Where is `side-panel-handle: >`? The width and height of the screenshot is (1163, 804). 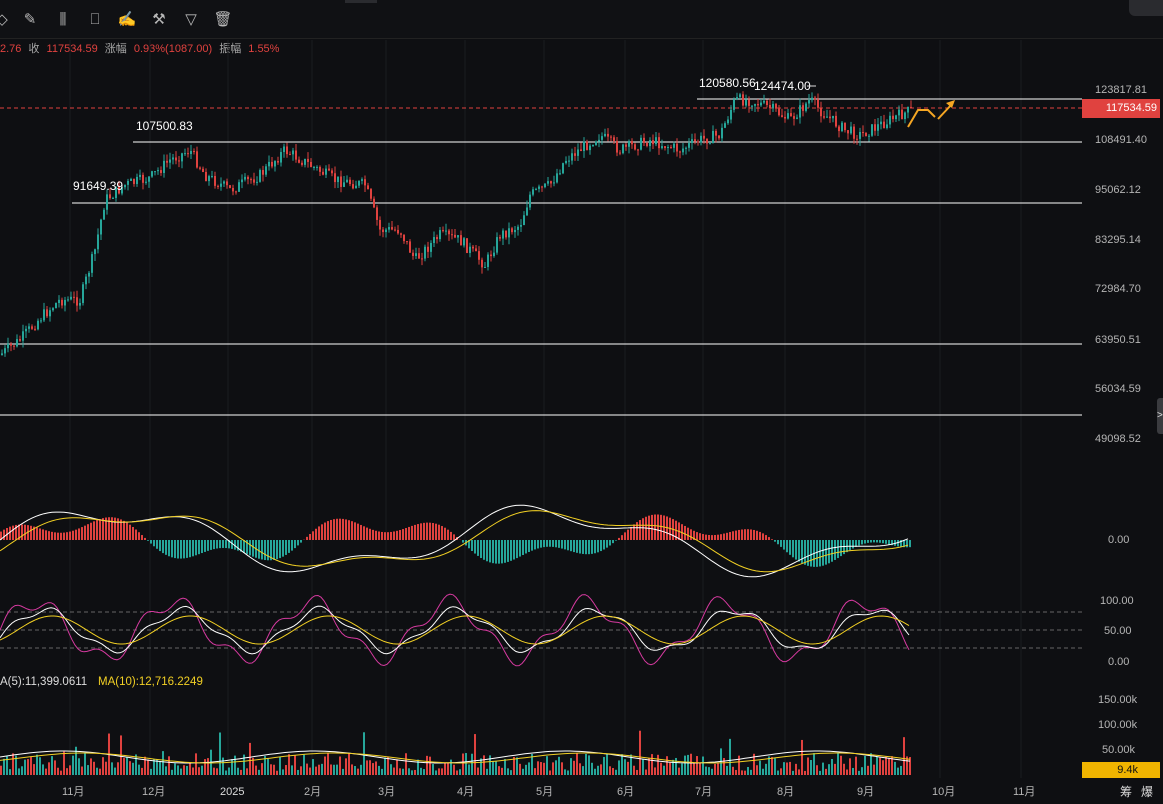
side-panel-handle: > is located at coordinates (1160, 416).